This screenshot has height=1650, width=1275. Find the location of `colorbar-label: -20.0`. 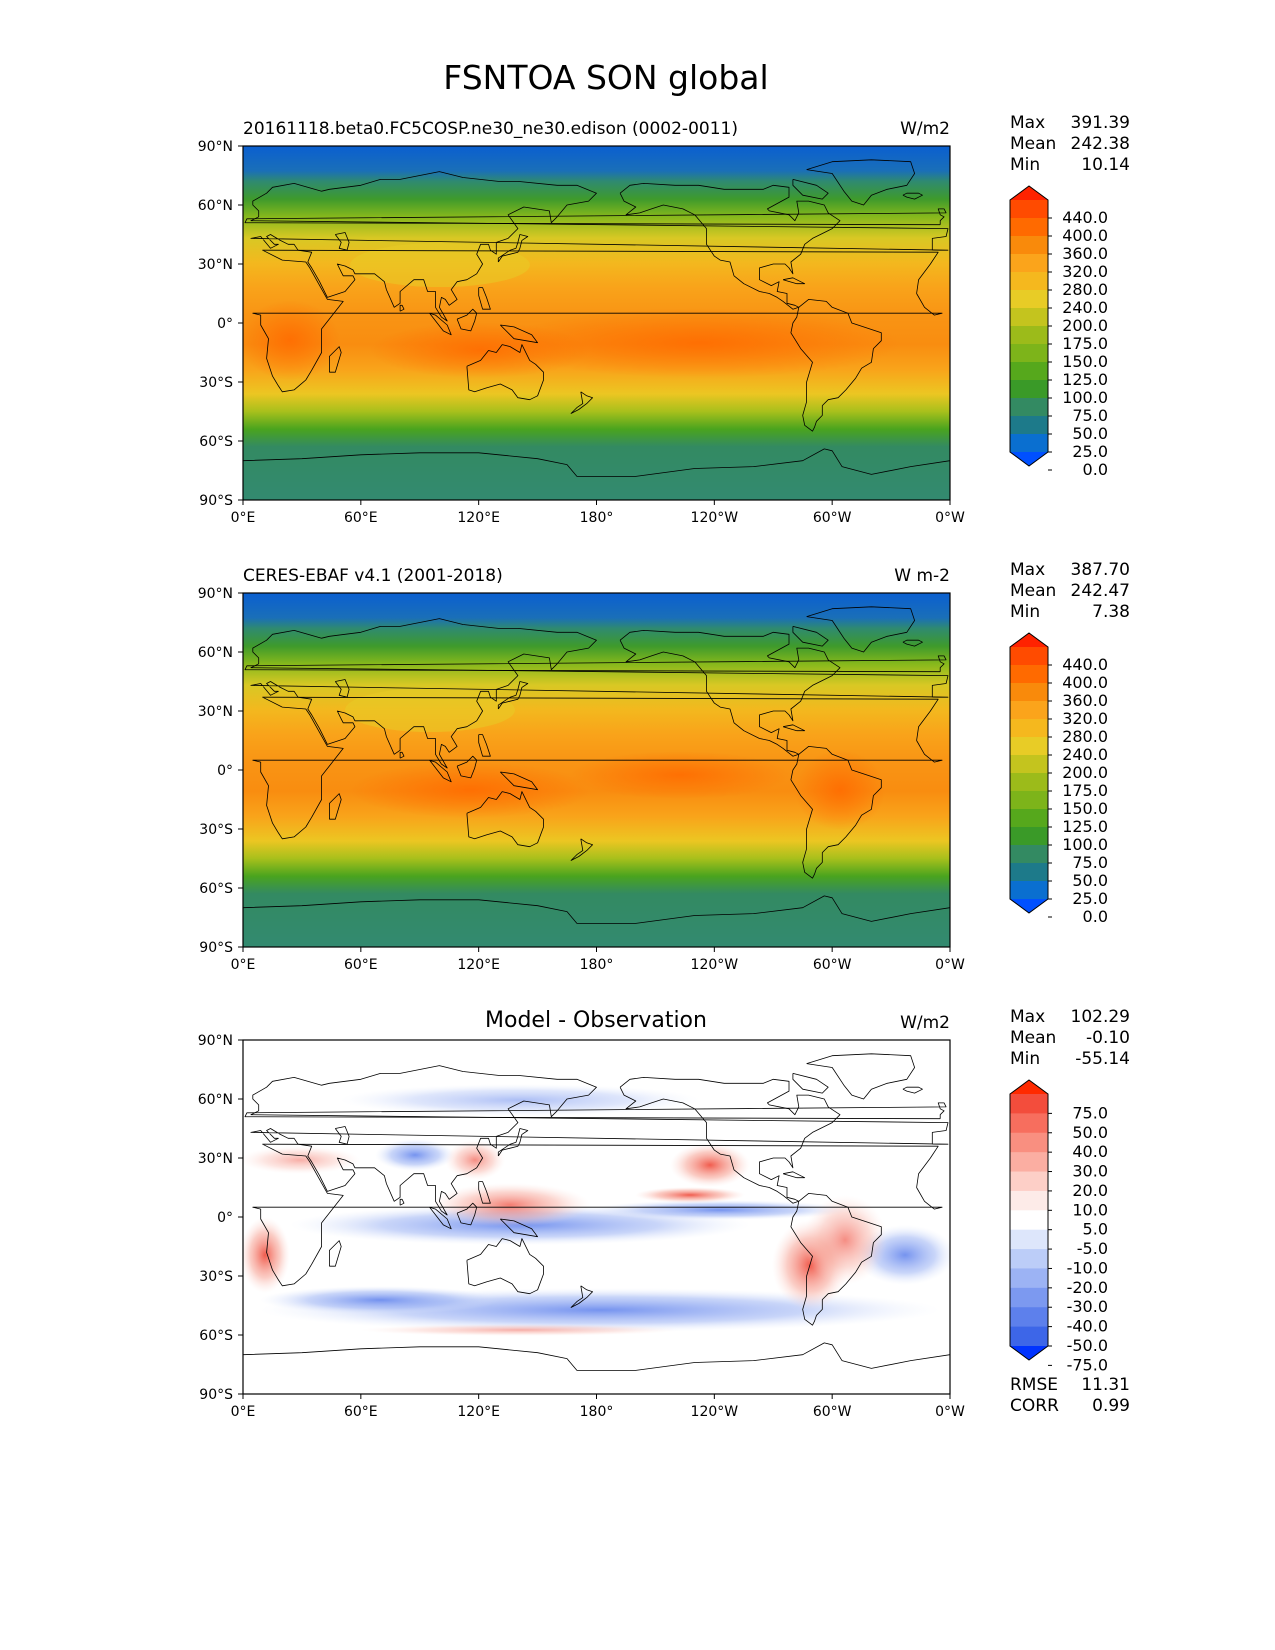

colorbar-label: -20.0 is located at coordinates (1087, 1287).